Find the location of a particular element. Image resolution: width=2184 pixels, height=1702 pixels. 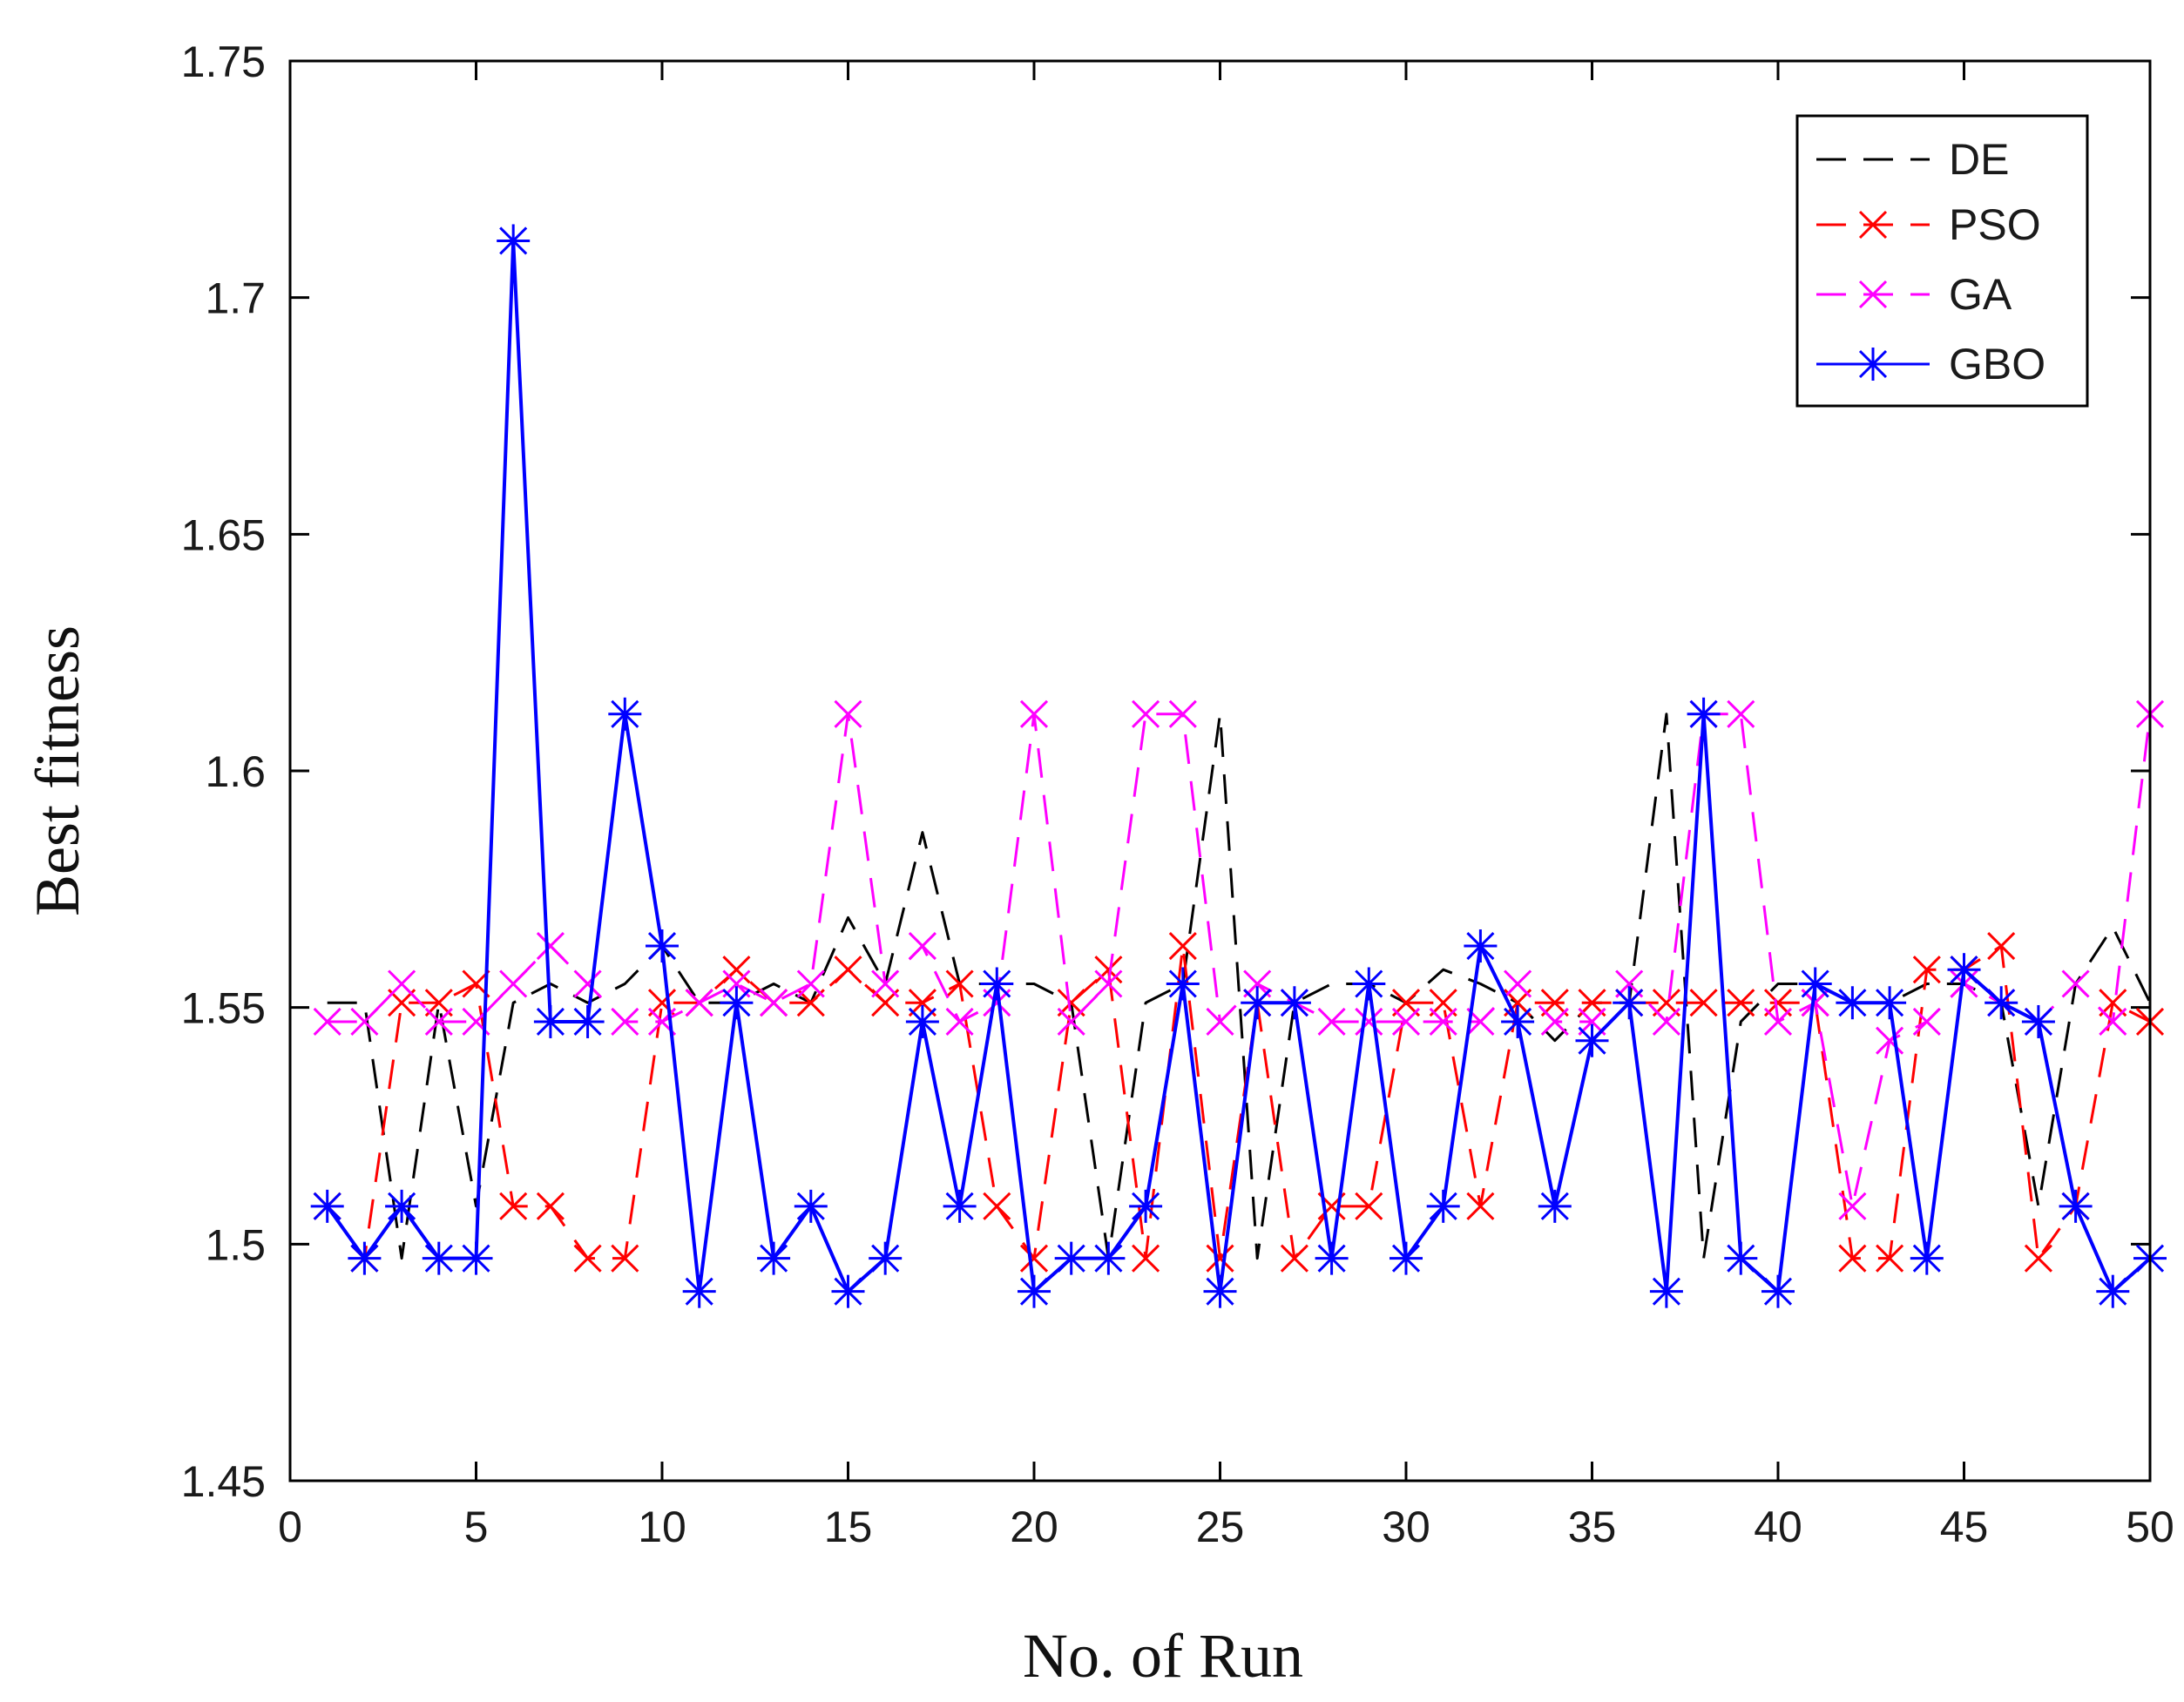

legend-box is located at coordinates (1942, 261).